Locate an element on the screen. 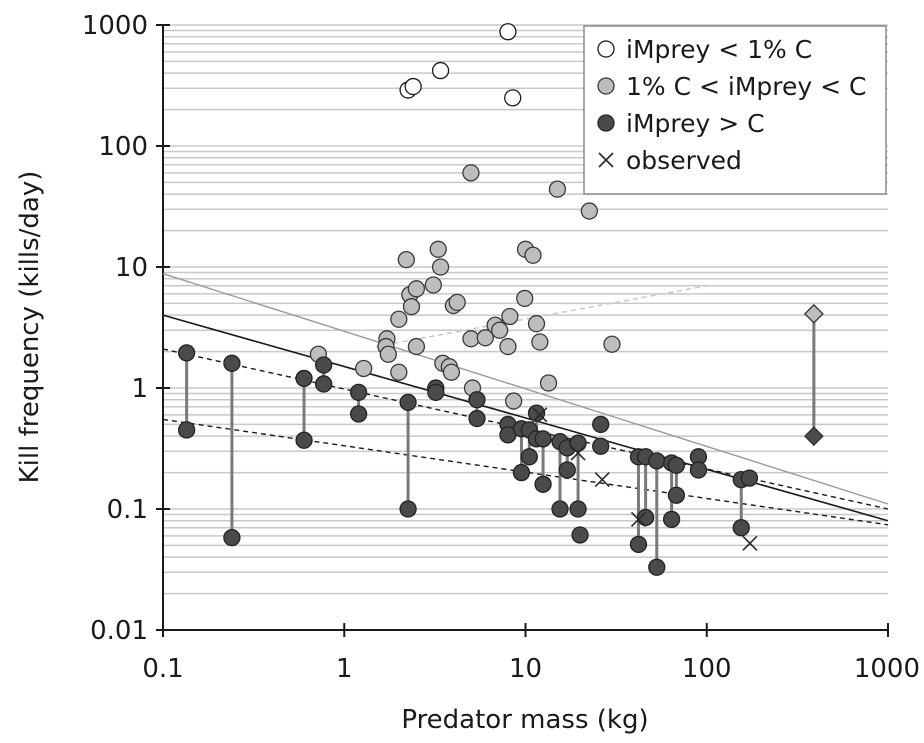 The image size is (924, 743). legend-label: 1% C < iMprey < C is located at coordinates (746, 86).